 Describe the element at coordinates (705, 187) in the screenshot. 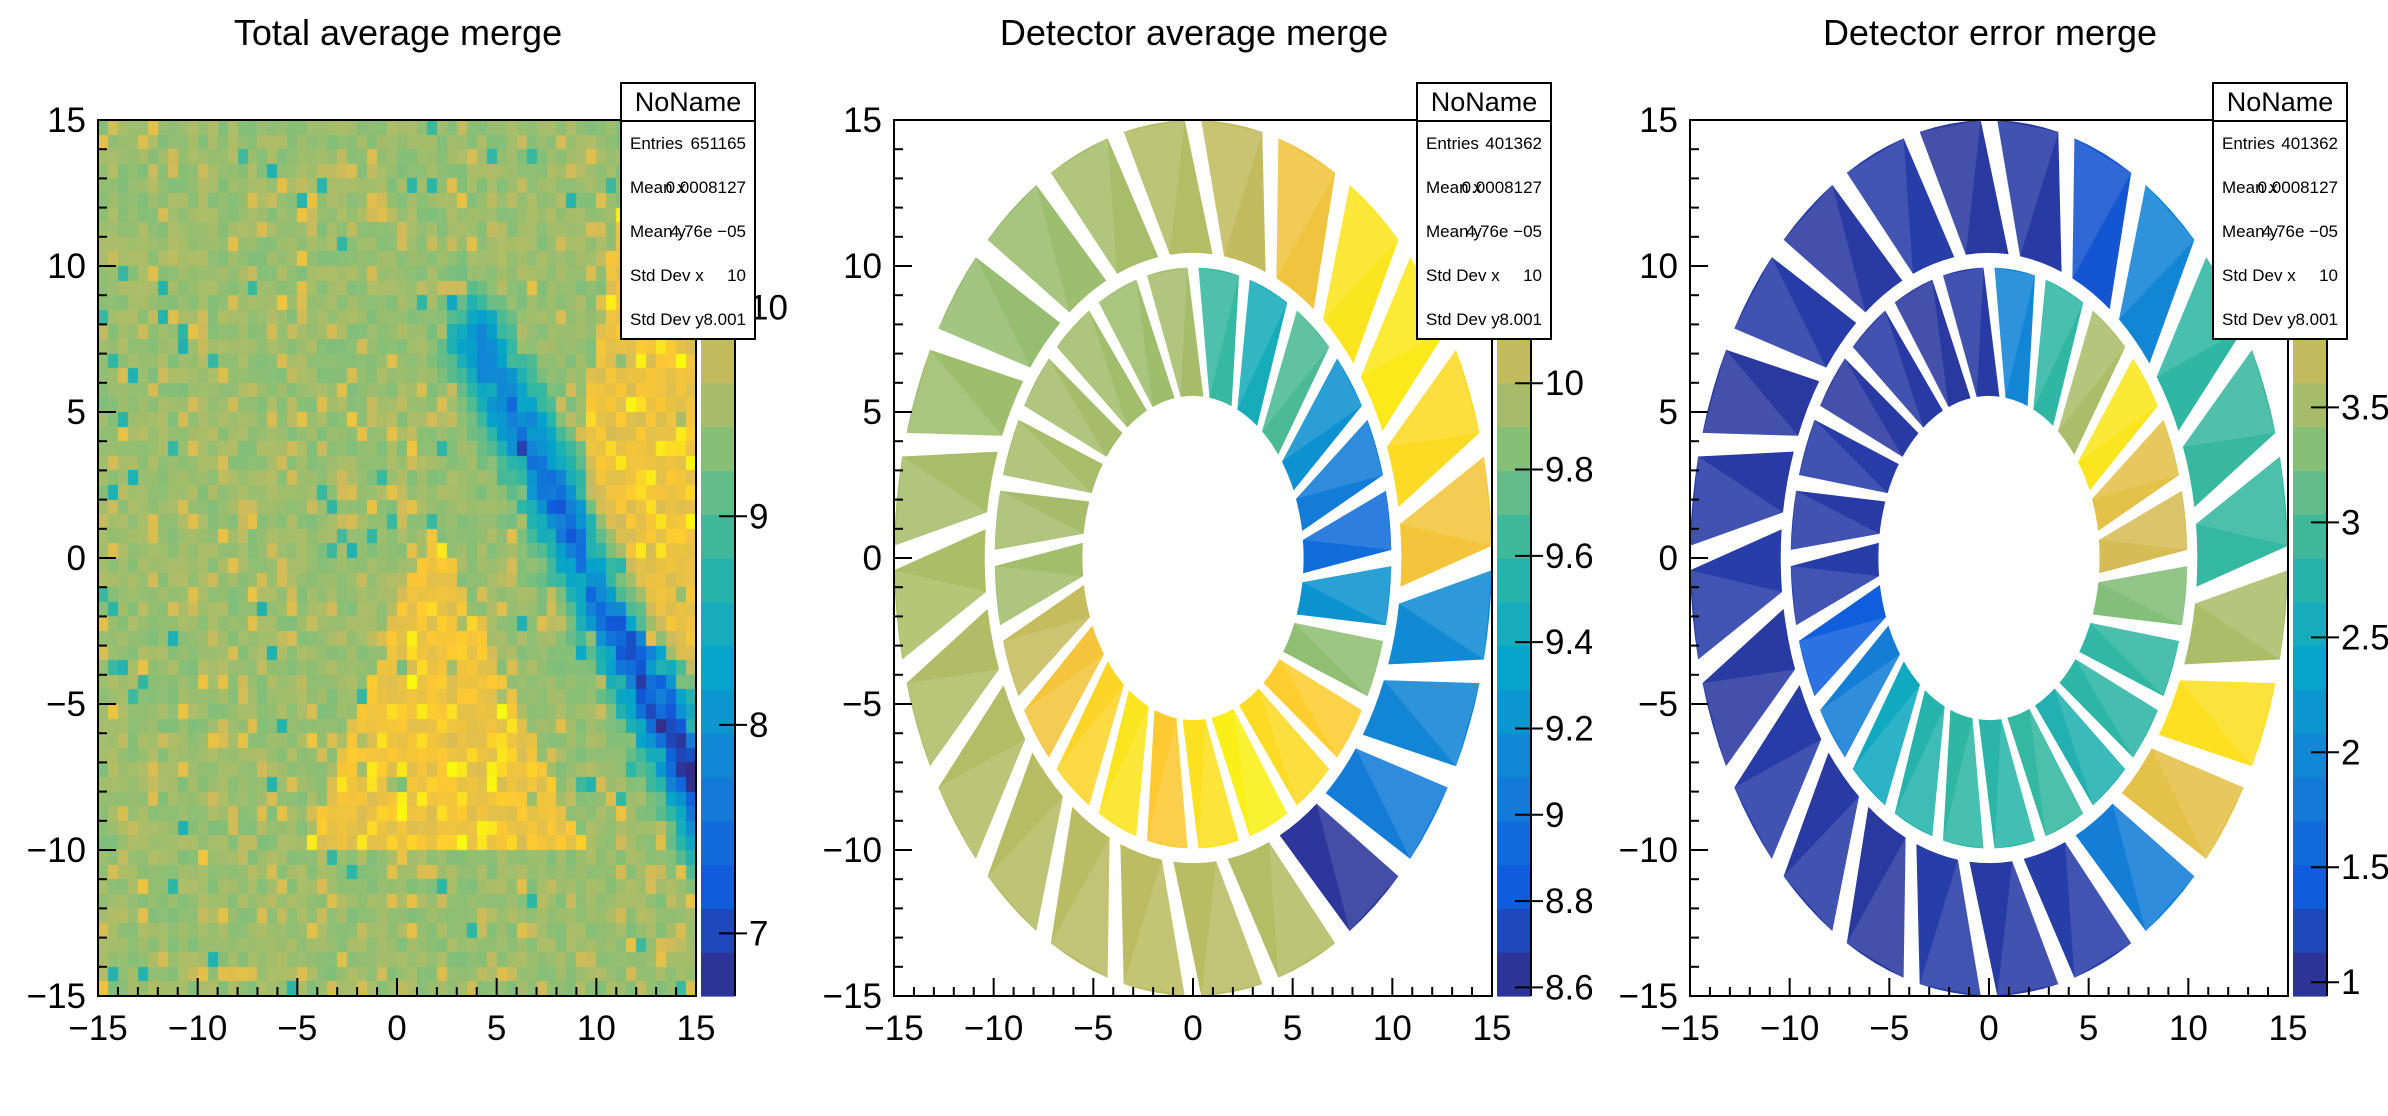

I see `stats-value: 0.0008127` at that location.